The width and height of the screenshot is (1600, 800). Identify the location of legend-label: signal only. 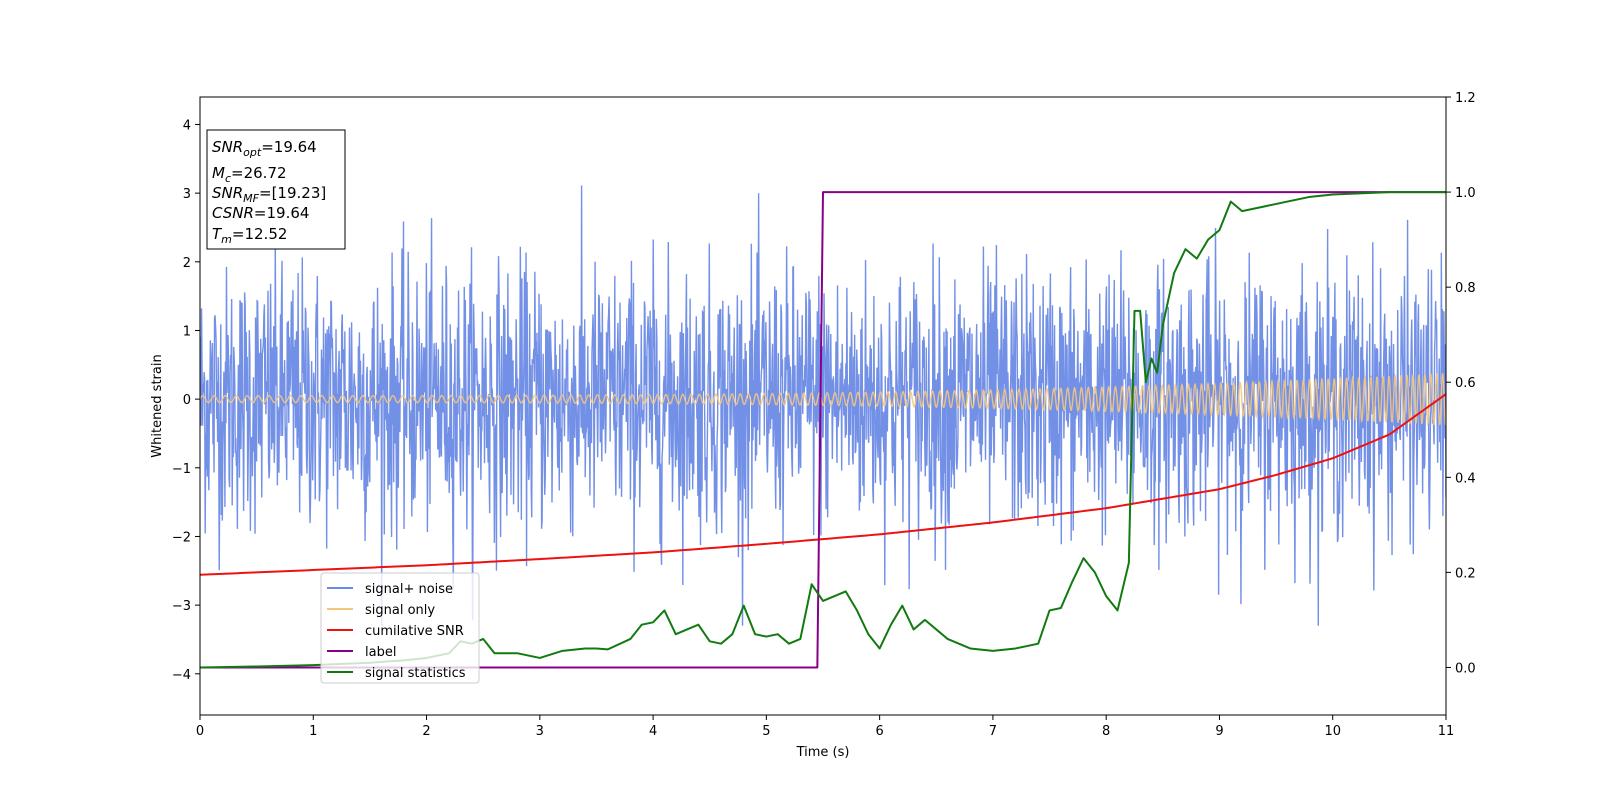
(400, 610).